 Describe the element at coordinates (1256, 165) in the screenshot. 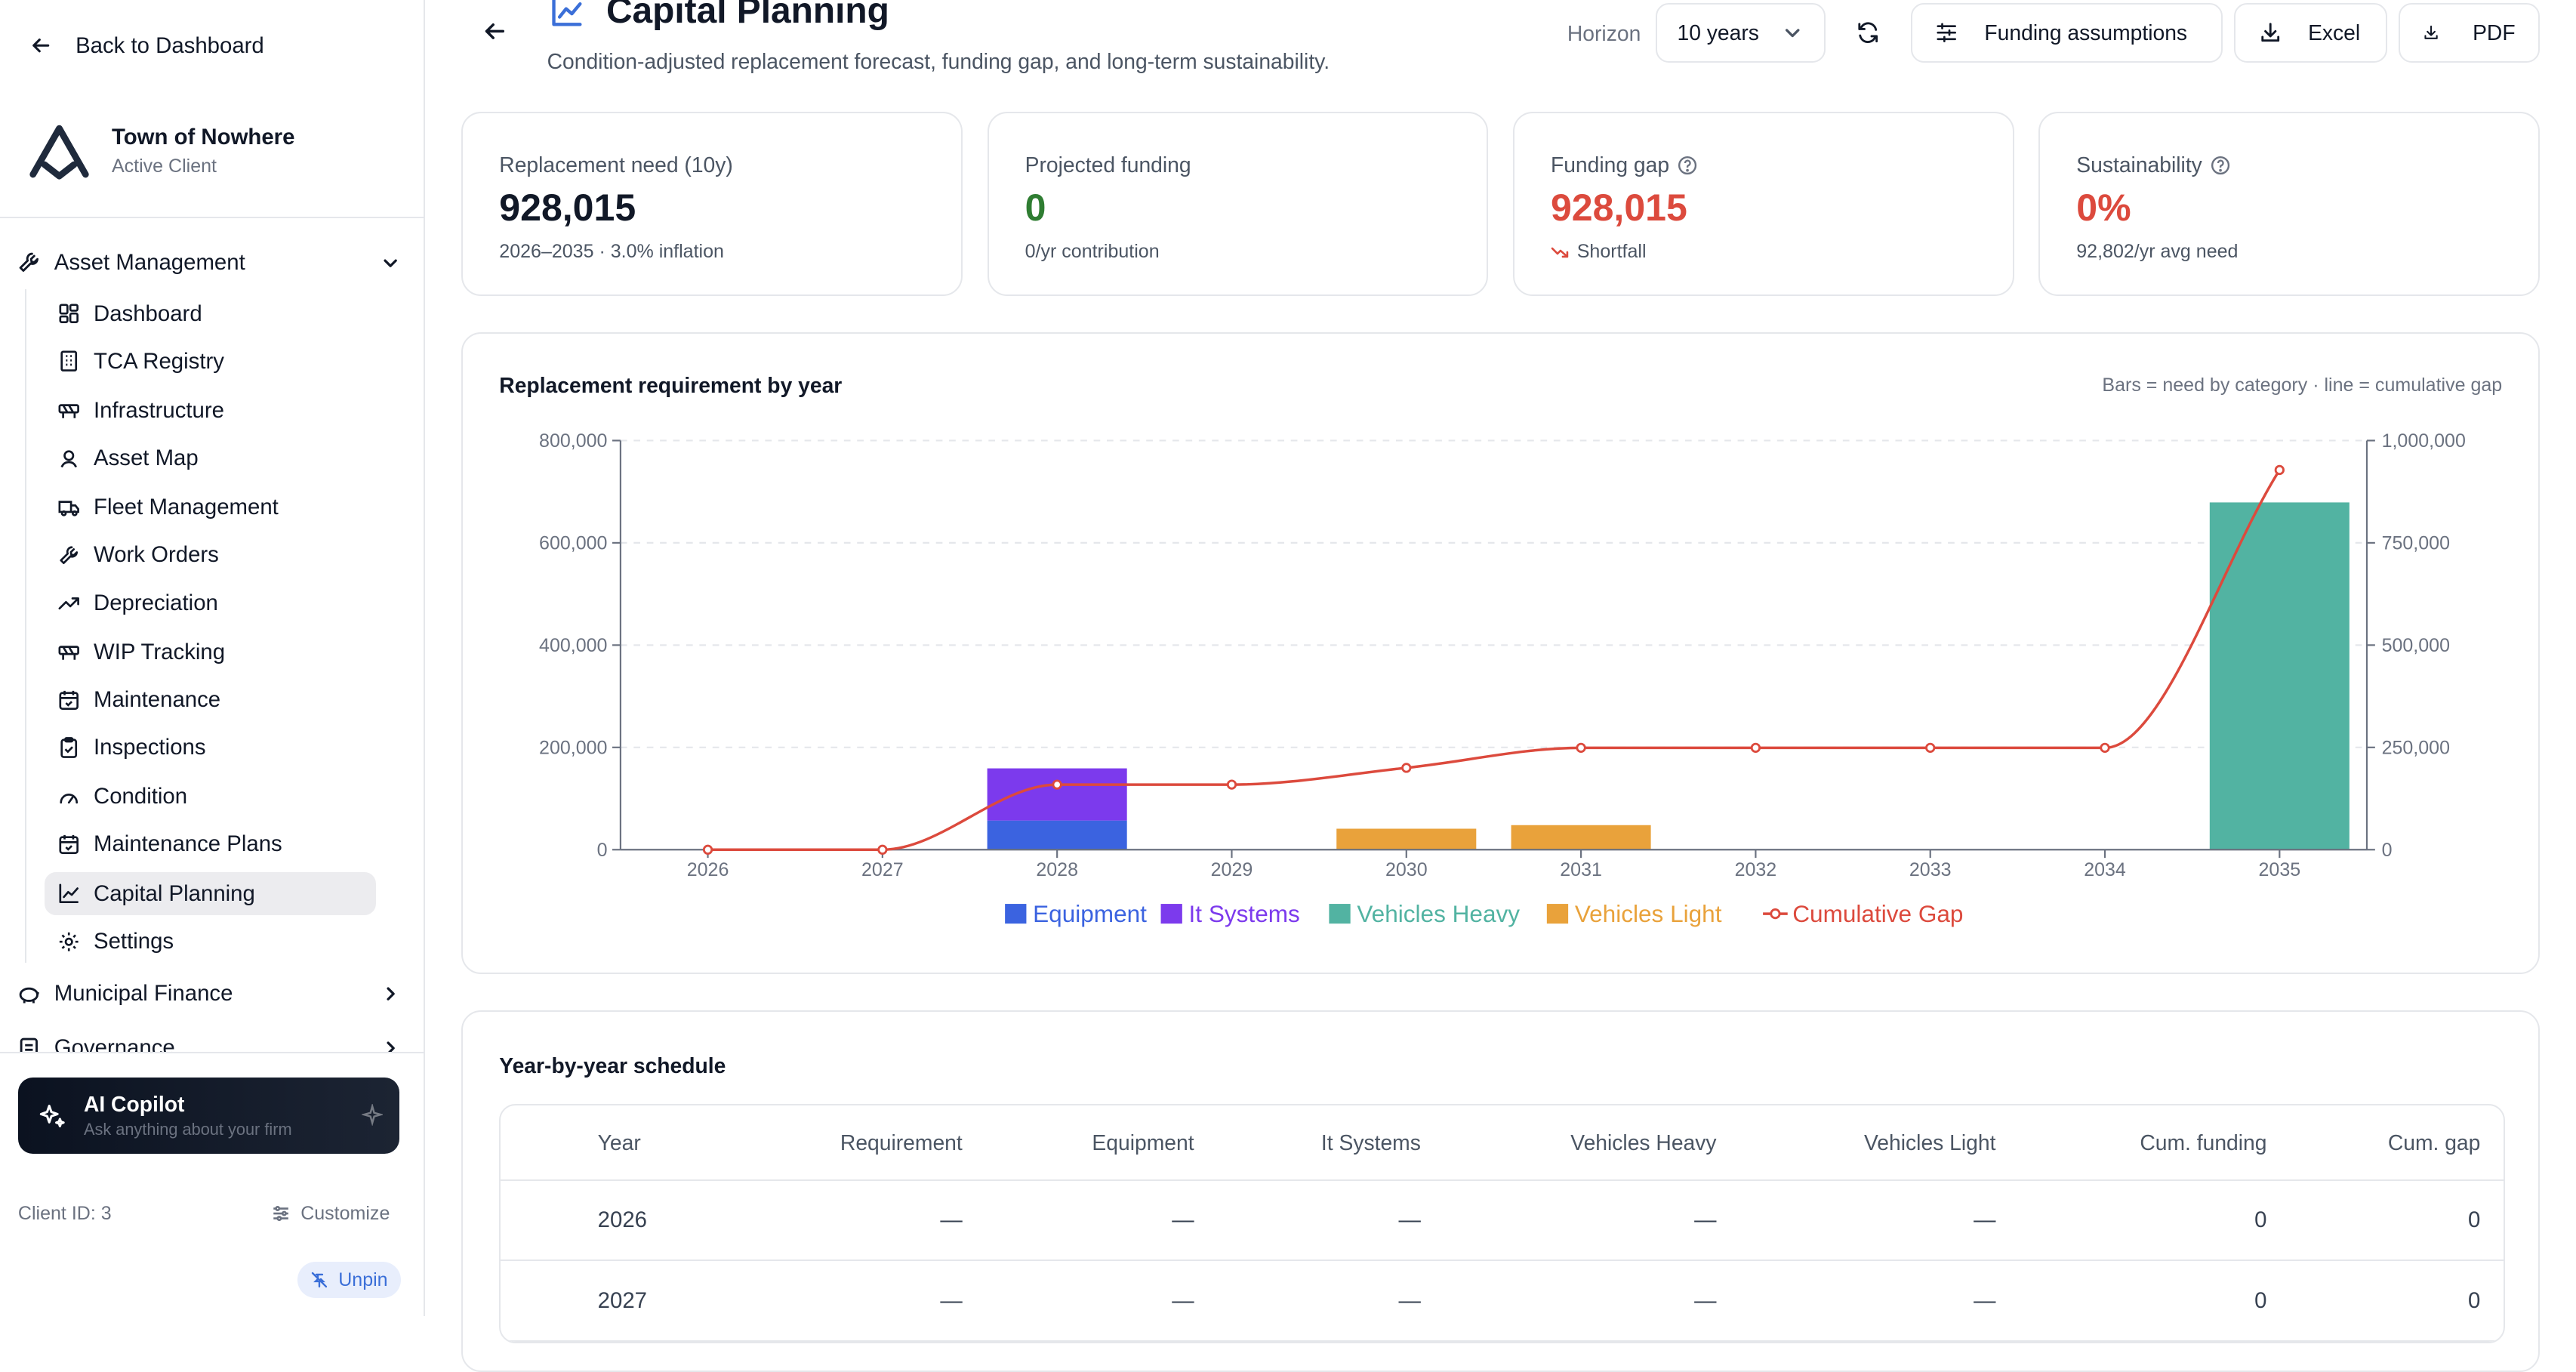

I see `kpi-label: Projected funding` at that location.